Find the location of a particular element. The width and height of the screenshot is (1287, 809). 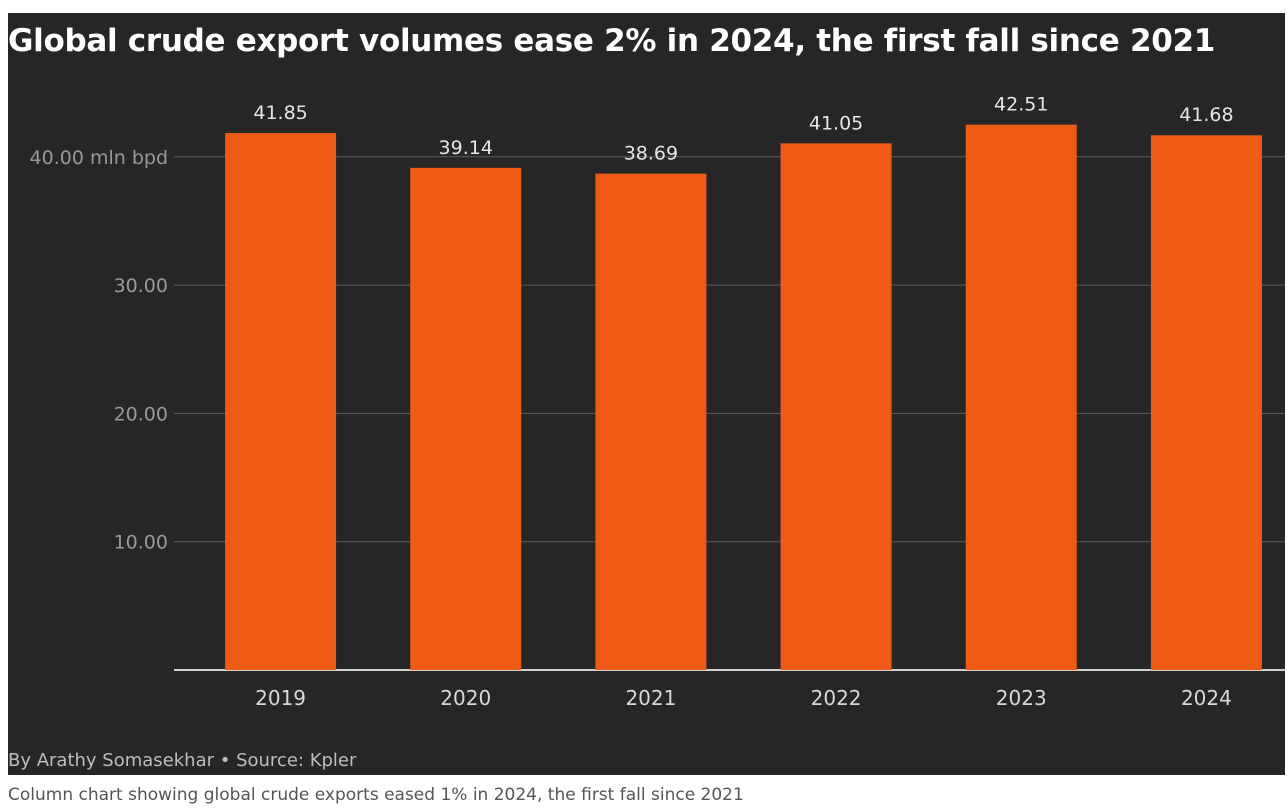

x-tick-label-2023: 2023 is located at coordinates (1021, 698).